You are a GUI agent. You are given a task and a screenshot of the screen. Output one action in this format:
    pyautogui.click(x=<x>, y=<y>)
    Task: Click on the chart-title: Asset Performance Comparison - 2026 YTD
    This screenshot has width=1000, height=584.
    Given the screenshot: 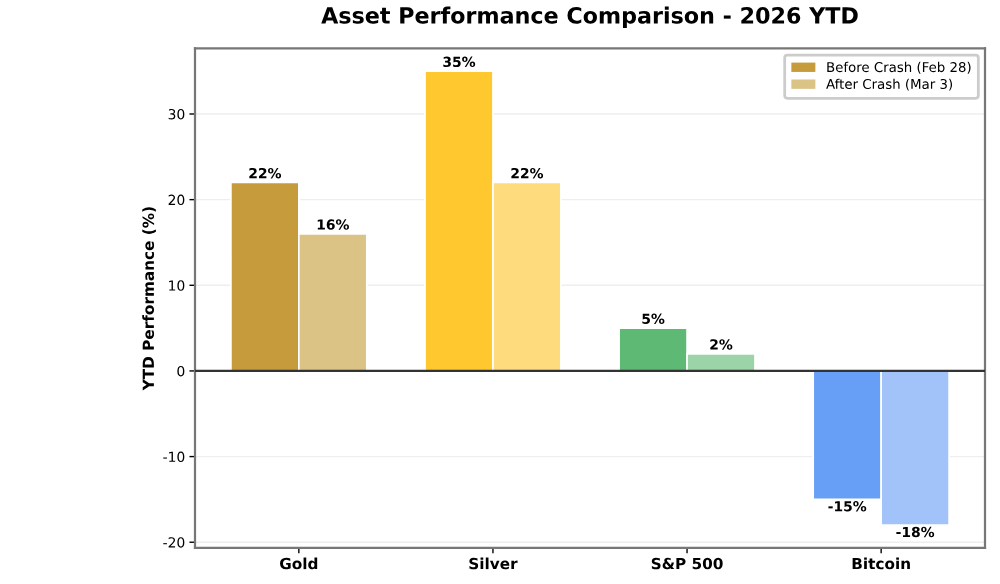 What is the action you would take?
    pyautogui.click(x=589, y=17)
    